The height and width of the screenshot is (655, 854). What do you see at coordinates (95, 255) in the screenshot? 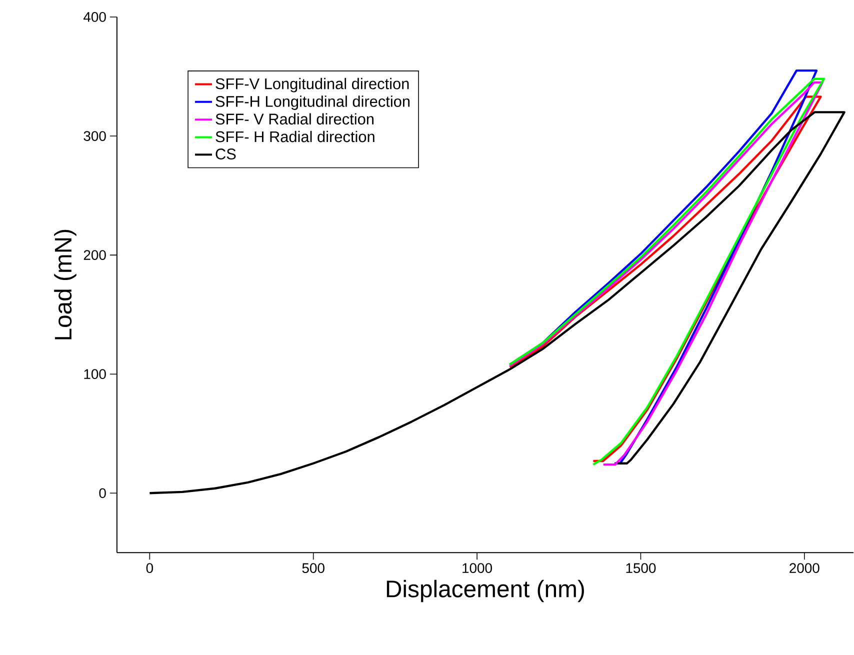
I see `y-tick-label: 200` at bounding box center [95, 255].